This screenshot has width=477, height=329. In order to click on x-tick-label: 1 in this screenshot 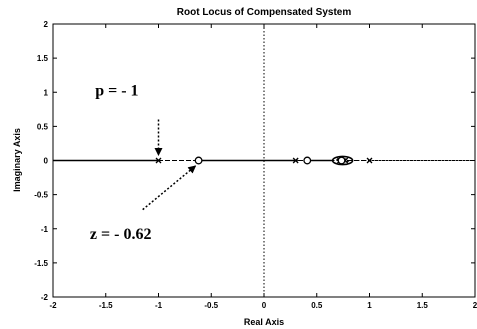, I will do `click(369, 305)`.